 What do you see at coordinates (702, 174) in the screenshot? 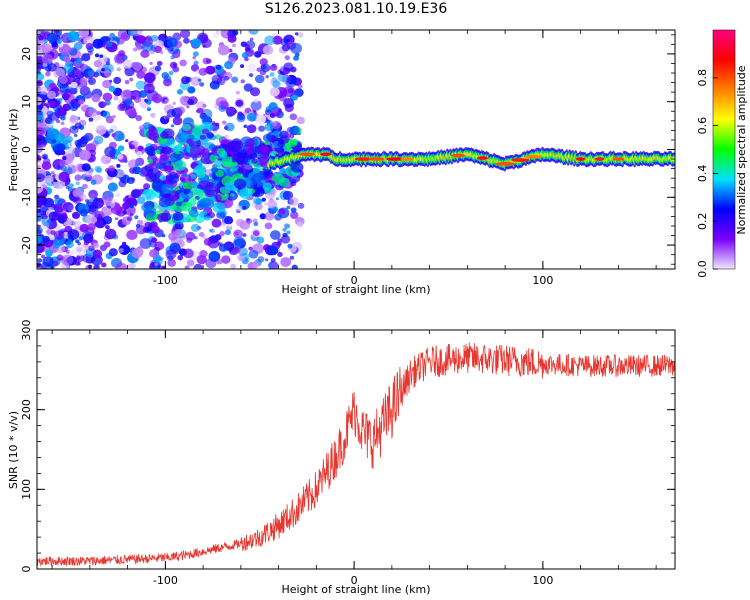
I see `colorbar-tick-label: 0.4` at bounding box center [702, 174].